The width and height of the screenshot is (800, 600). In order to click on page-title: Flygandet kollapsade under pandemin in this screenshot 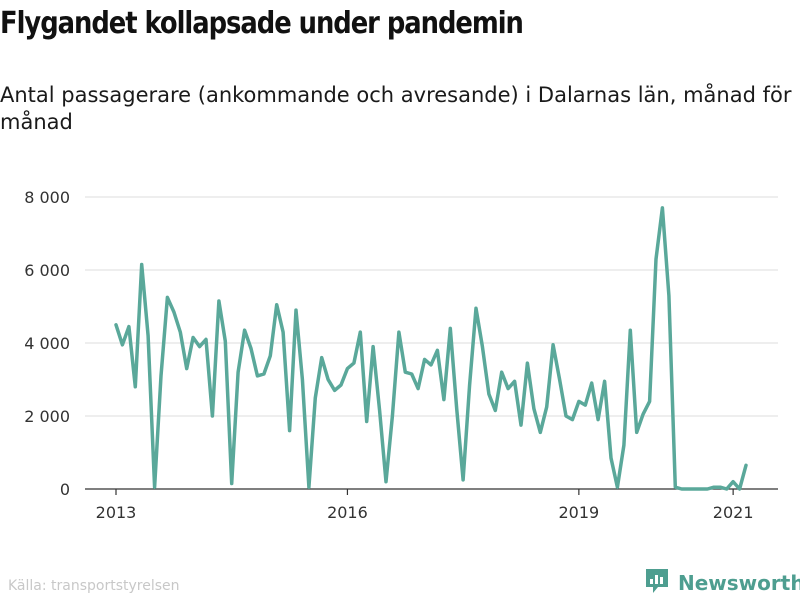, I will do `click(262, 23)`.